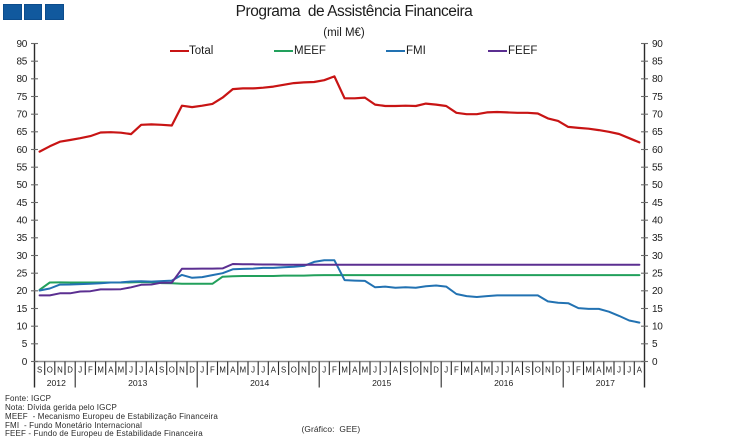 The image size is (750, 445). Describe the element at coordinates (56, 383) in the screenshot. I see `svg-text: 2012` at that location.